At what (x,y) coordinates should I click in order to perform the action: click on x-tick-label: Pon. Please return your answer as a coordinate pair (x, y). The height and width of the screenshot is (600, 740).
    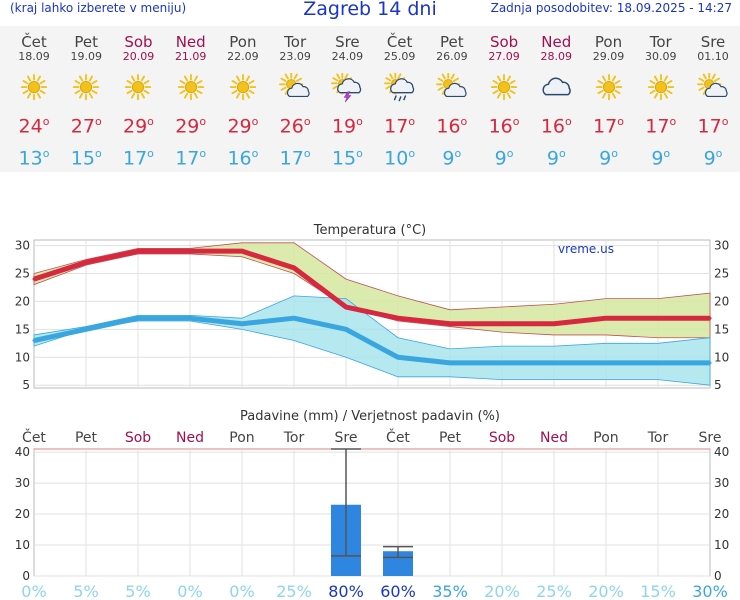
    Looking at the image, I should click on (605, 438).